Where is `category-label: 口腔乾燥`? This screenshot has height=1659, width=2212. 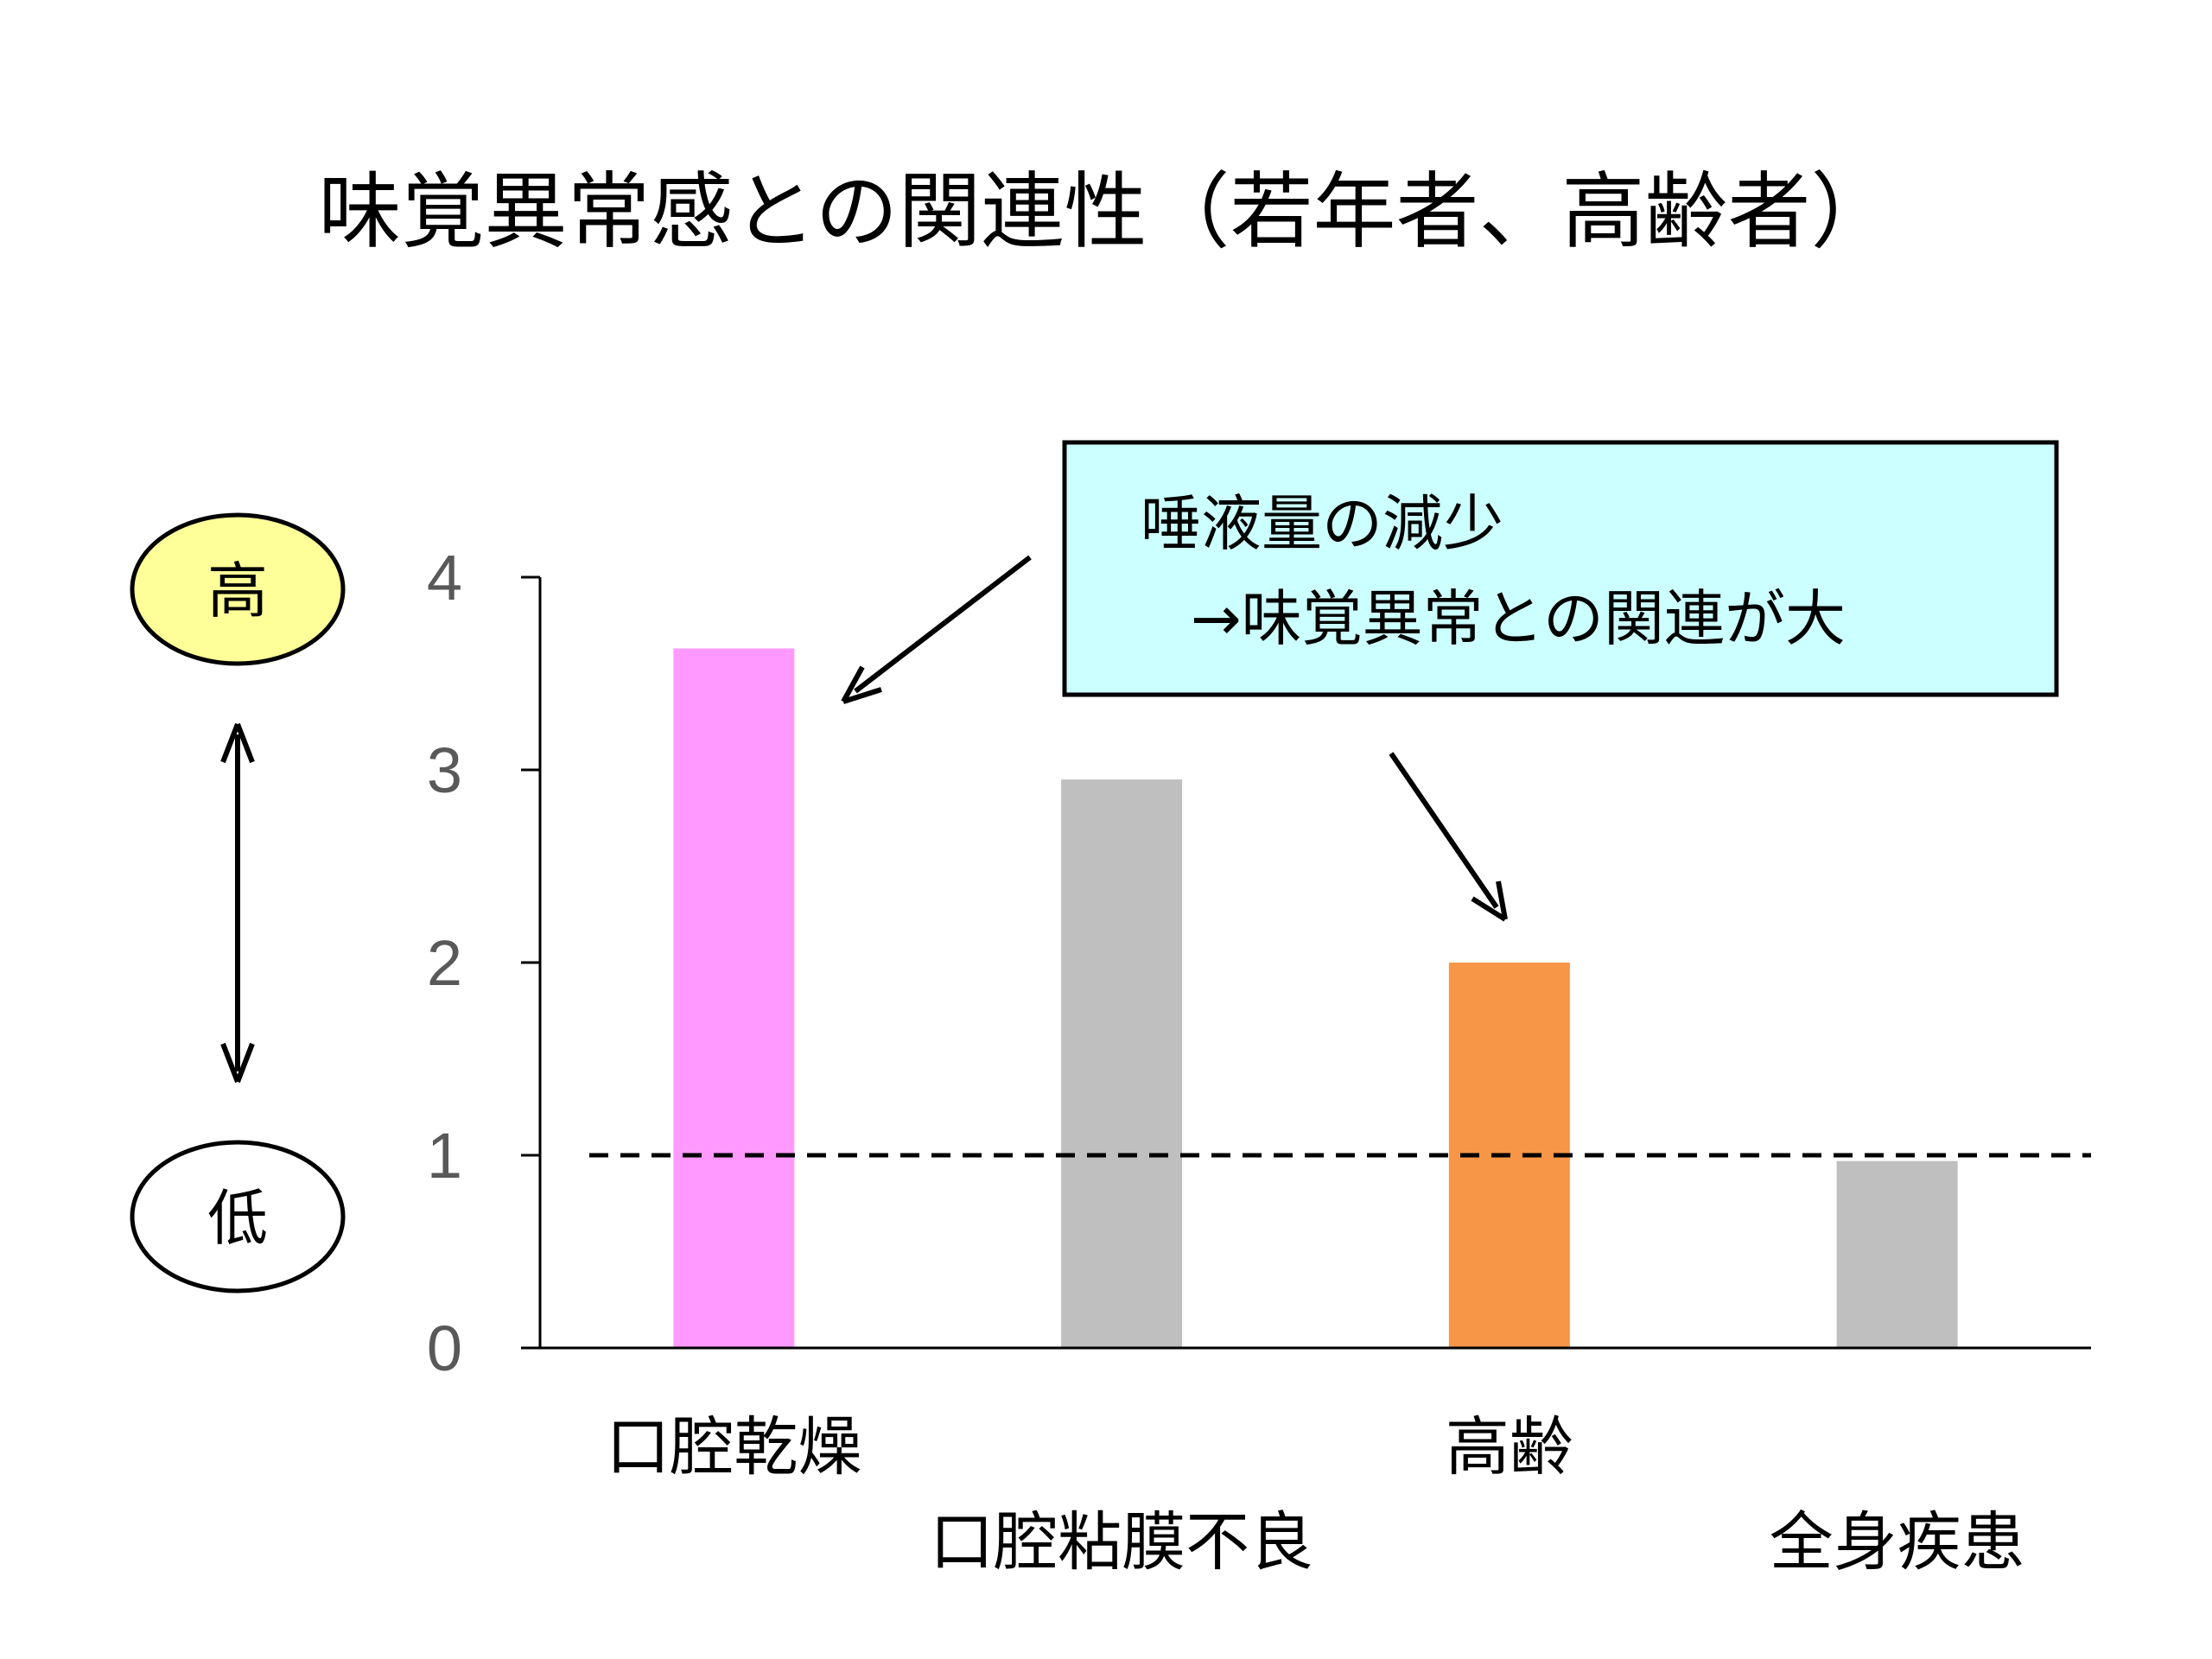 category-label: 口腔乾燥 is located at coordinates (733, 1447).